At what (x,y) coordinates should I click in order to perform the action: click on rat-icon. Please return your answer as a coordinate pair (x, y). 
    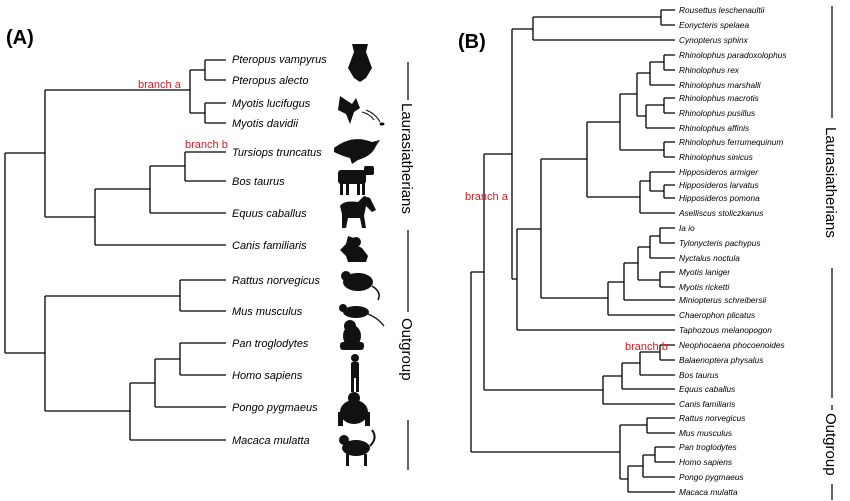
    Looking at the image, I should click on (360, 286).